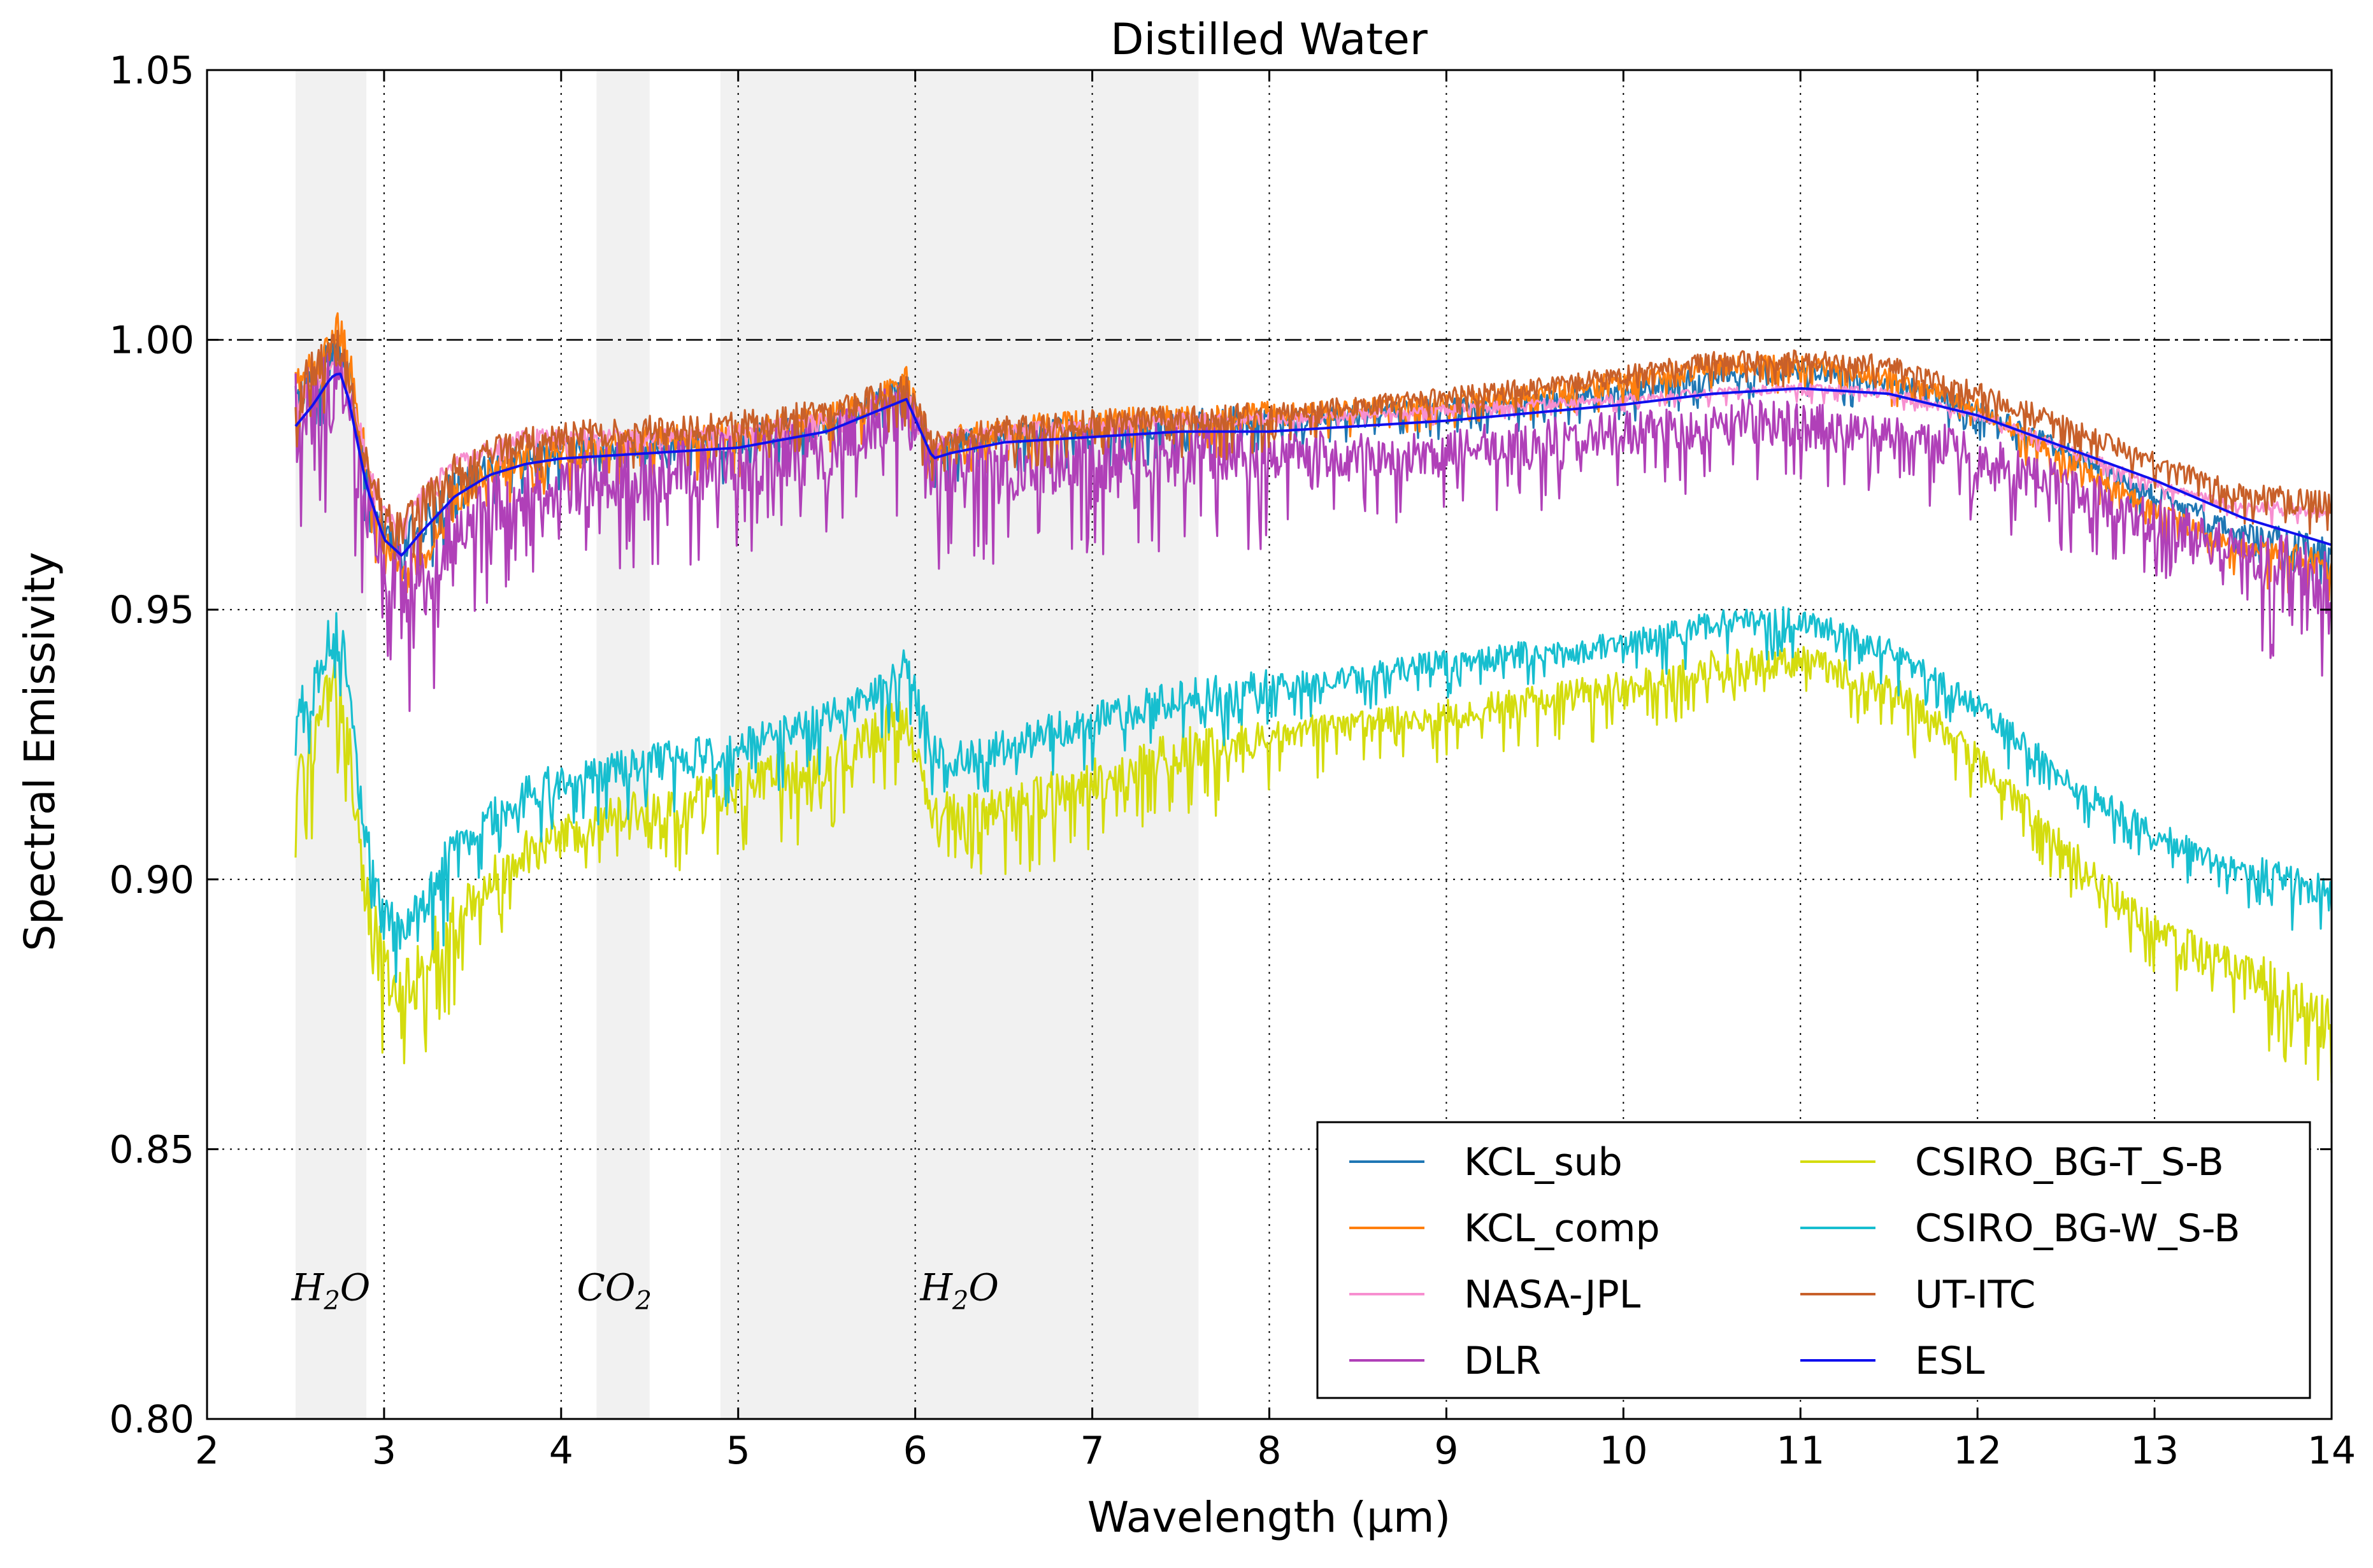  What do you see at coordinates (738, 1451) in the screenshot?
I see `x-tick-label: 5` at bounding box center [738, 1451].